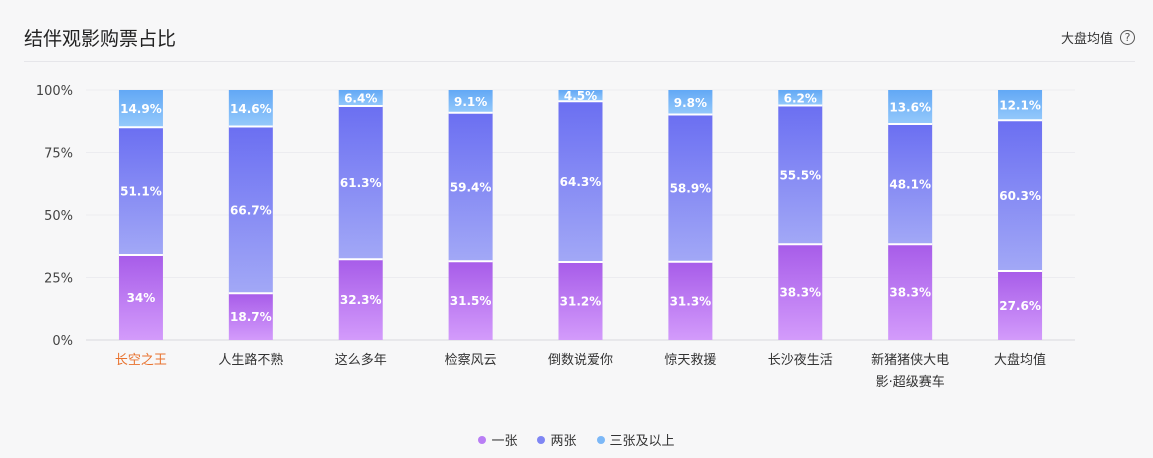 The width and height of the screenshot is (1153, 458). Describe the element at coordinates (1086, 39) in the screenshot. I see `market-average-label: 大盘均值` at that location.